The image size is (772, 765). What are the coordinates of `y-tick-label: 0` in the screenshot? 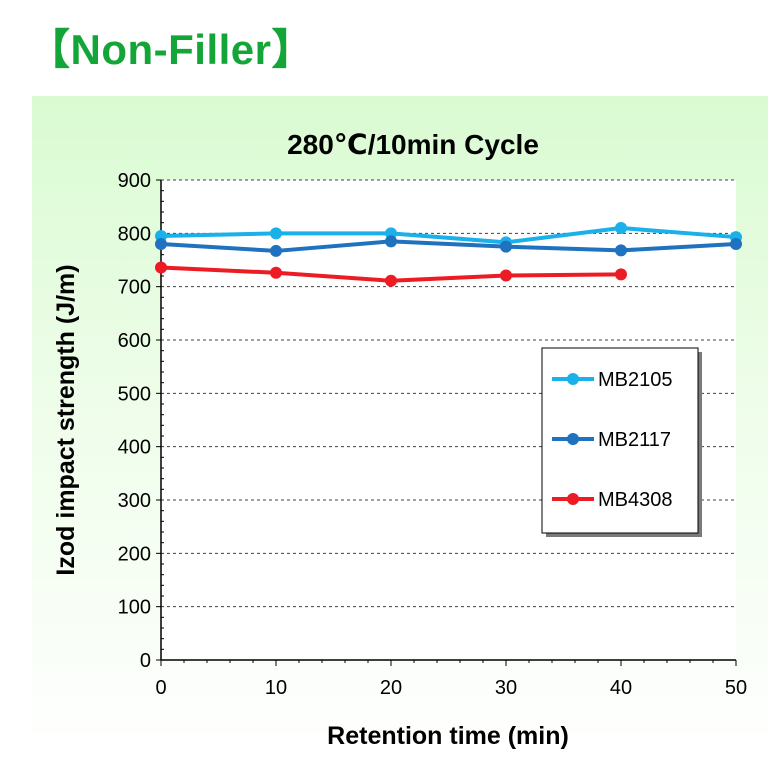 It's located at (145, 661).